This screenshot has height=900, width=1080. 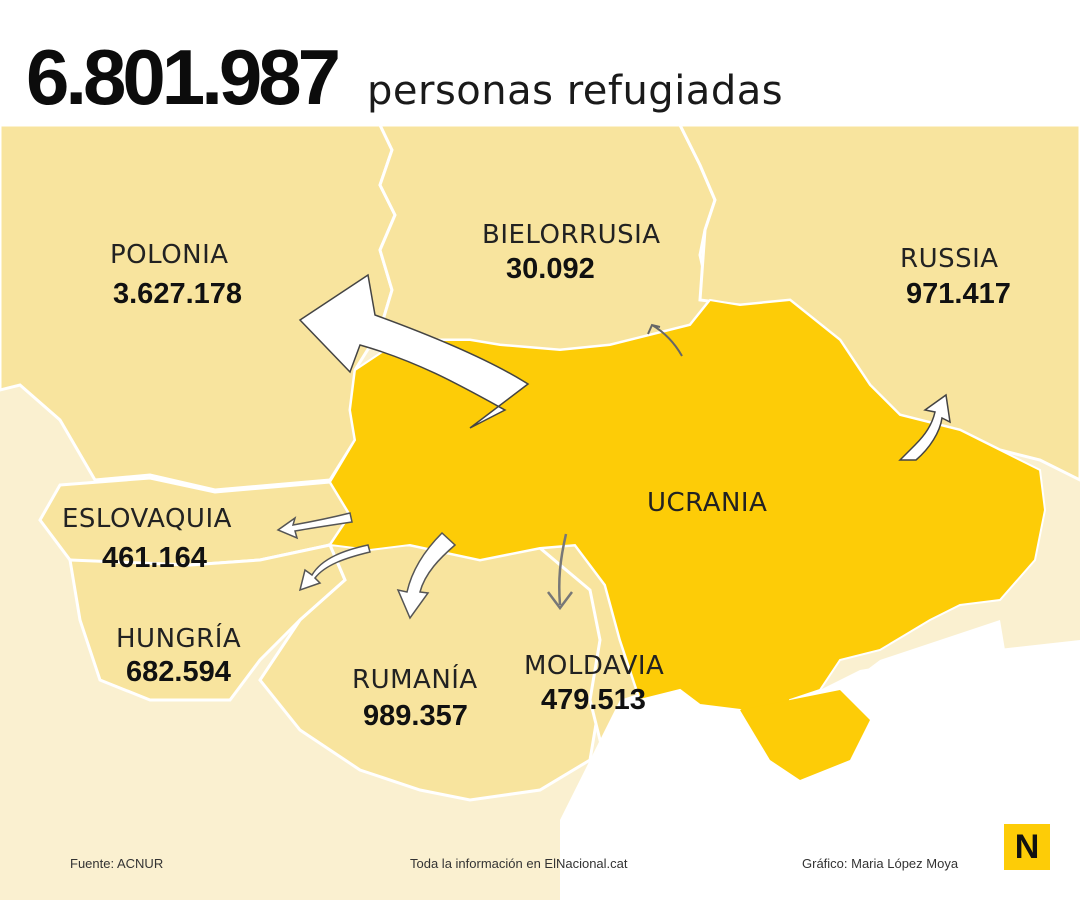 I want to click on headline: 6.801.987 personas refugiadas, so click(x=404, y=77).